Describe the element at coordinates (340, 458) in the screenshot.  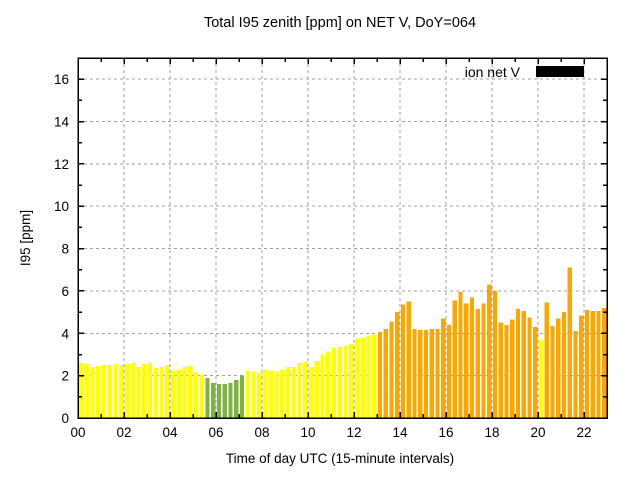
I see `x-axis-label: Time of day UTC (15-minute intervals)` at that location.